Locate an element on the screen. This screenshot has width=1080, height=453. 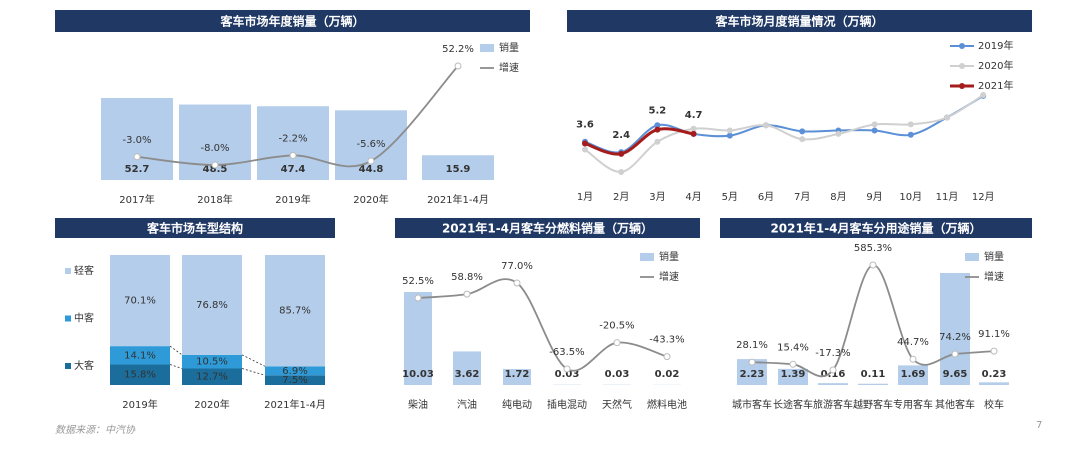
x-tick-label: 城市客车 is located at coordinates (752, 404).